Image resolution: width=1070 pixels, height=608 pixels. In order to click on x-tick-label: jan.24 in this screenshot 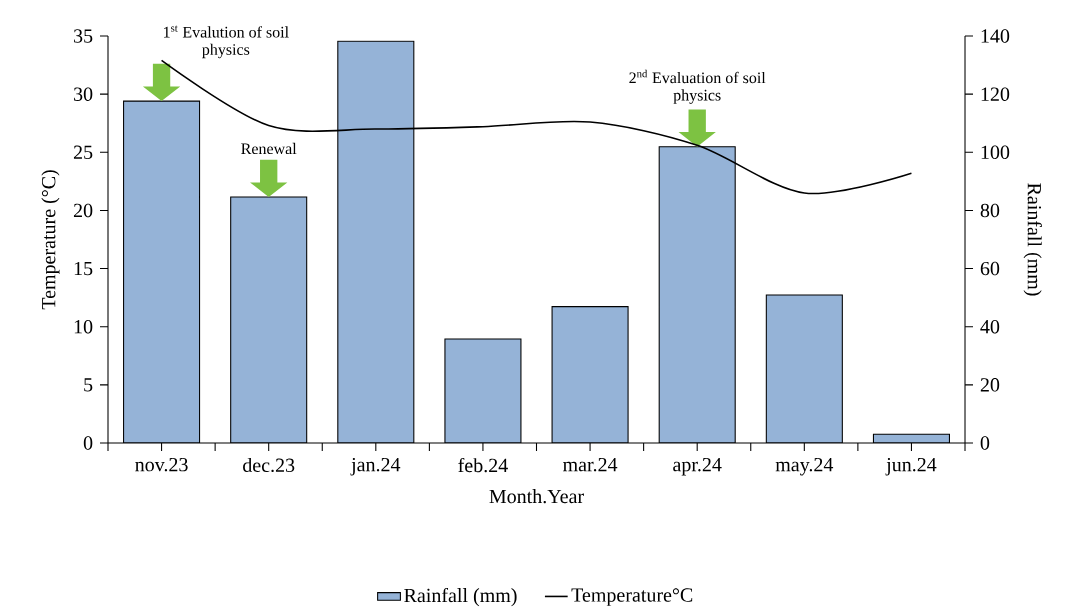, I will do `click(375, 466)`.